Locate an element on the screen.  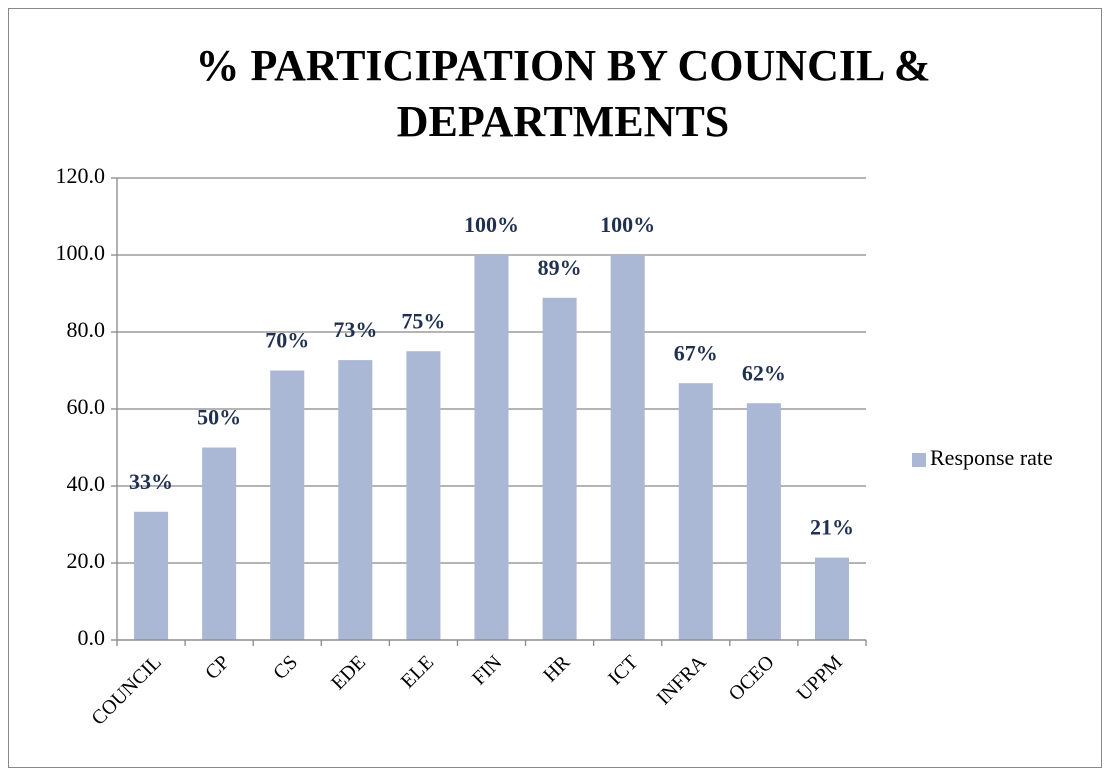
legend-label: Response rate is located at coordinates (991, 457).